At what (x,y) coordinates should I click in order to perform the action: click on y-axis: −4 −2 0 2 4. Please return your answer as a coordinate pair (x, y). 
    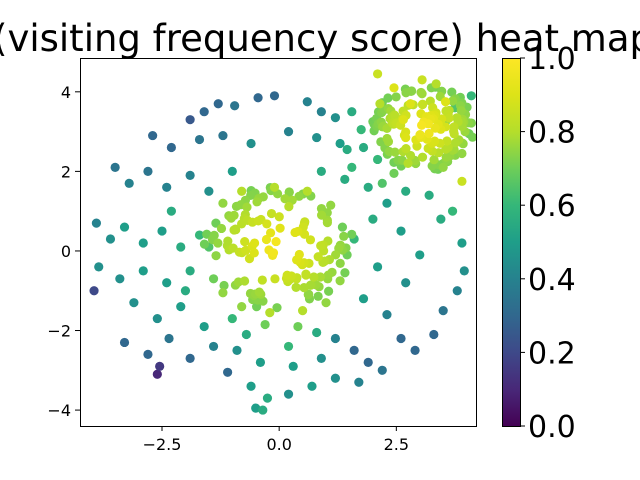
    Looking at the image, I should click on (63, 251).